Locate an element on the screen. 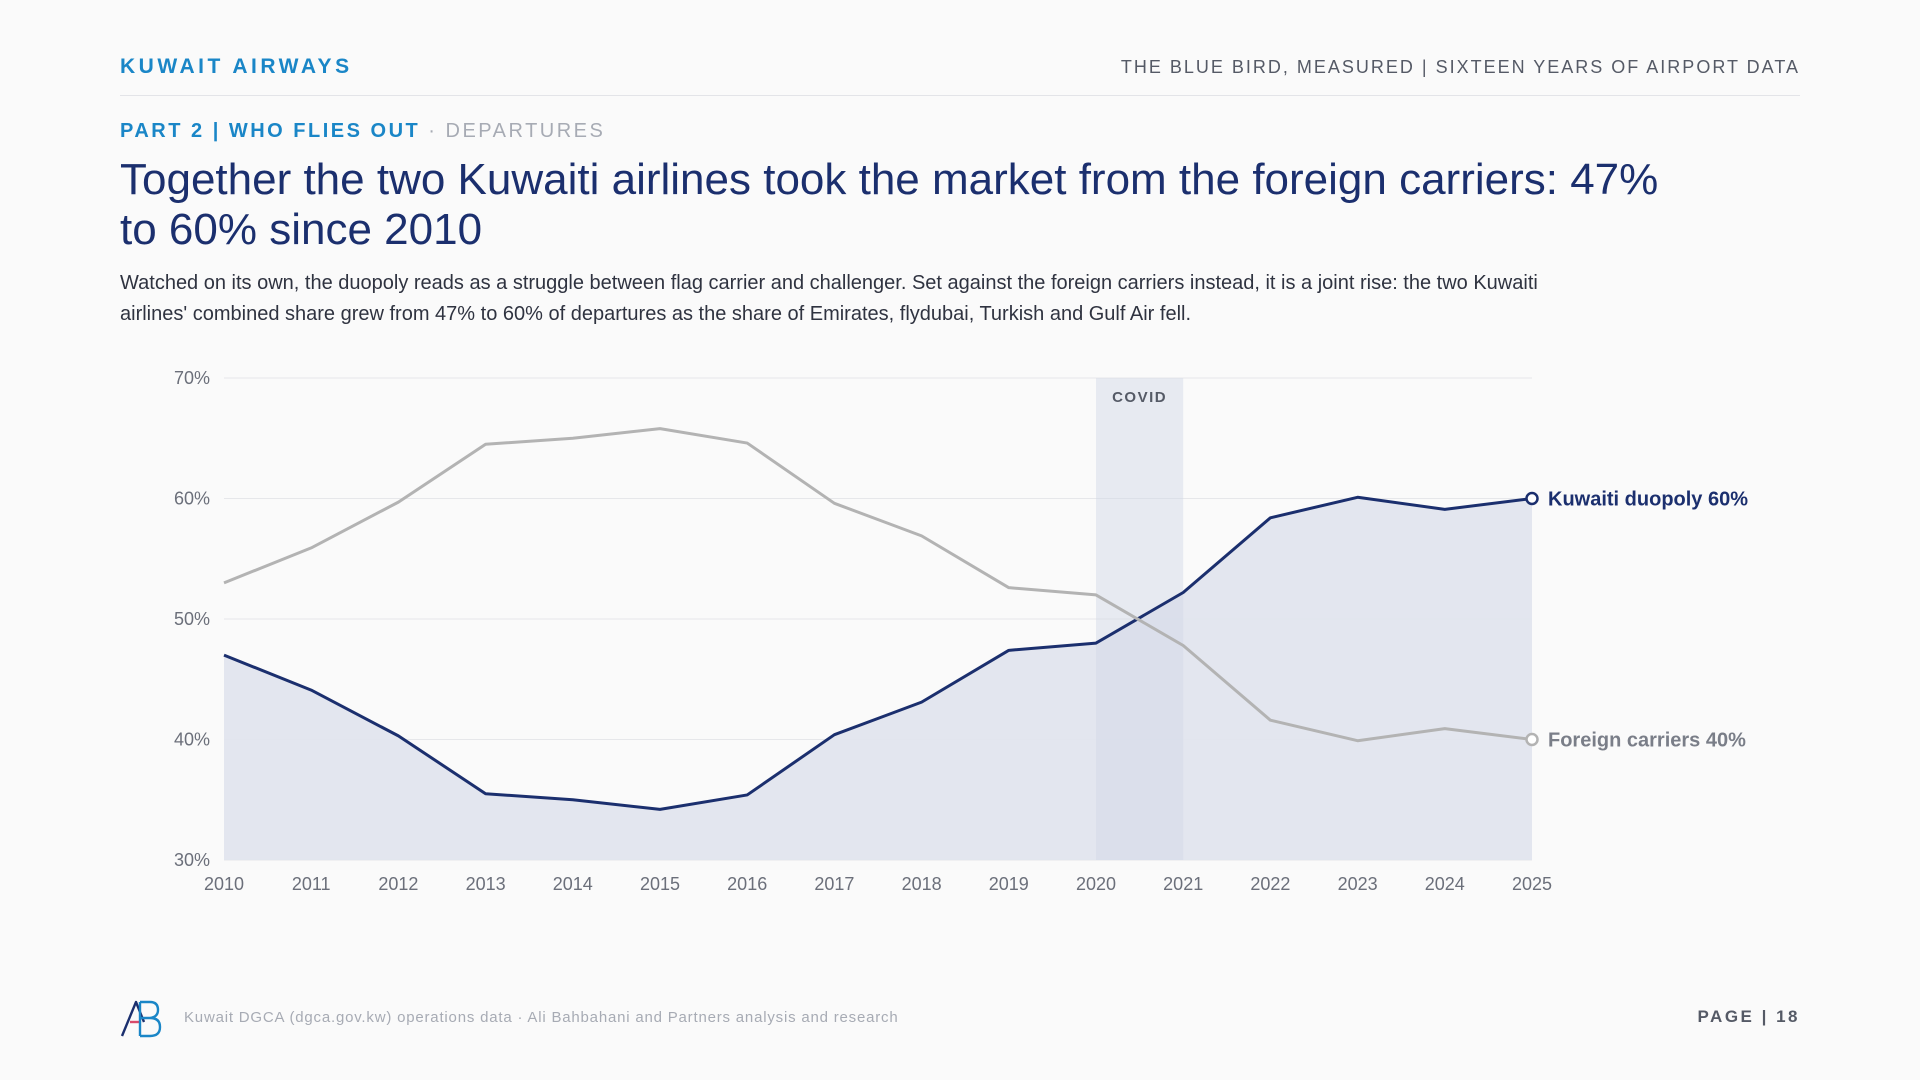 This screenshot has width=1920, height=1080. y-tick-label: 70% is located at coordinates (192, 378).